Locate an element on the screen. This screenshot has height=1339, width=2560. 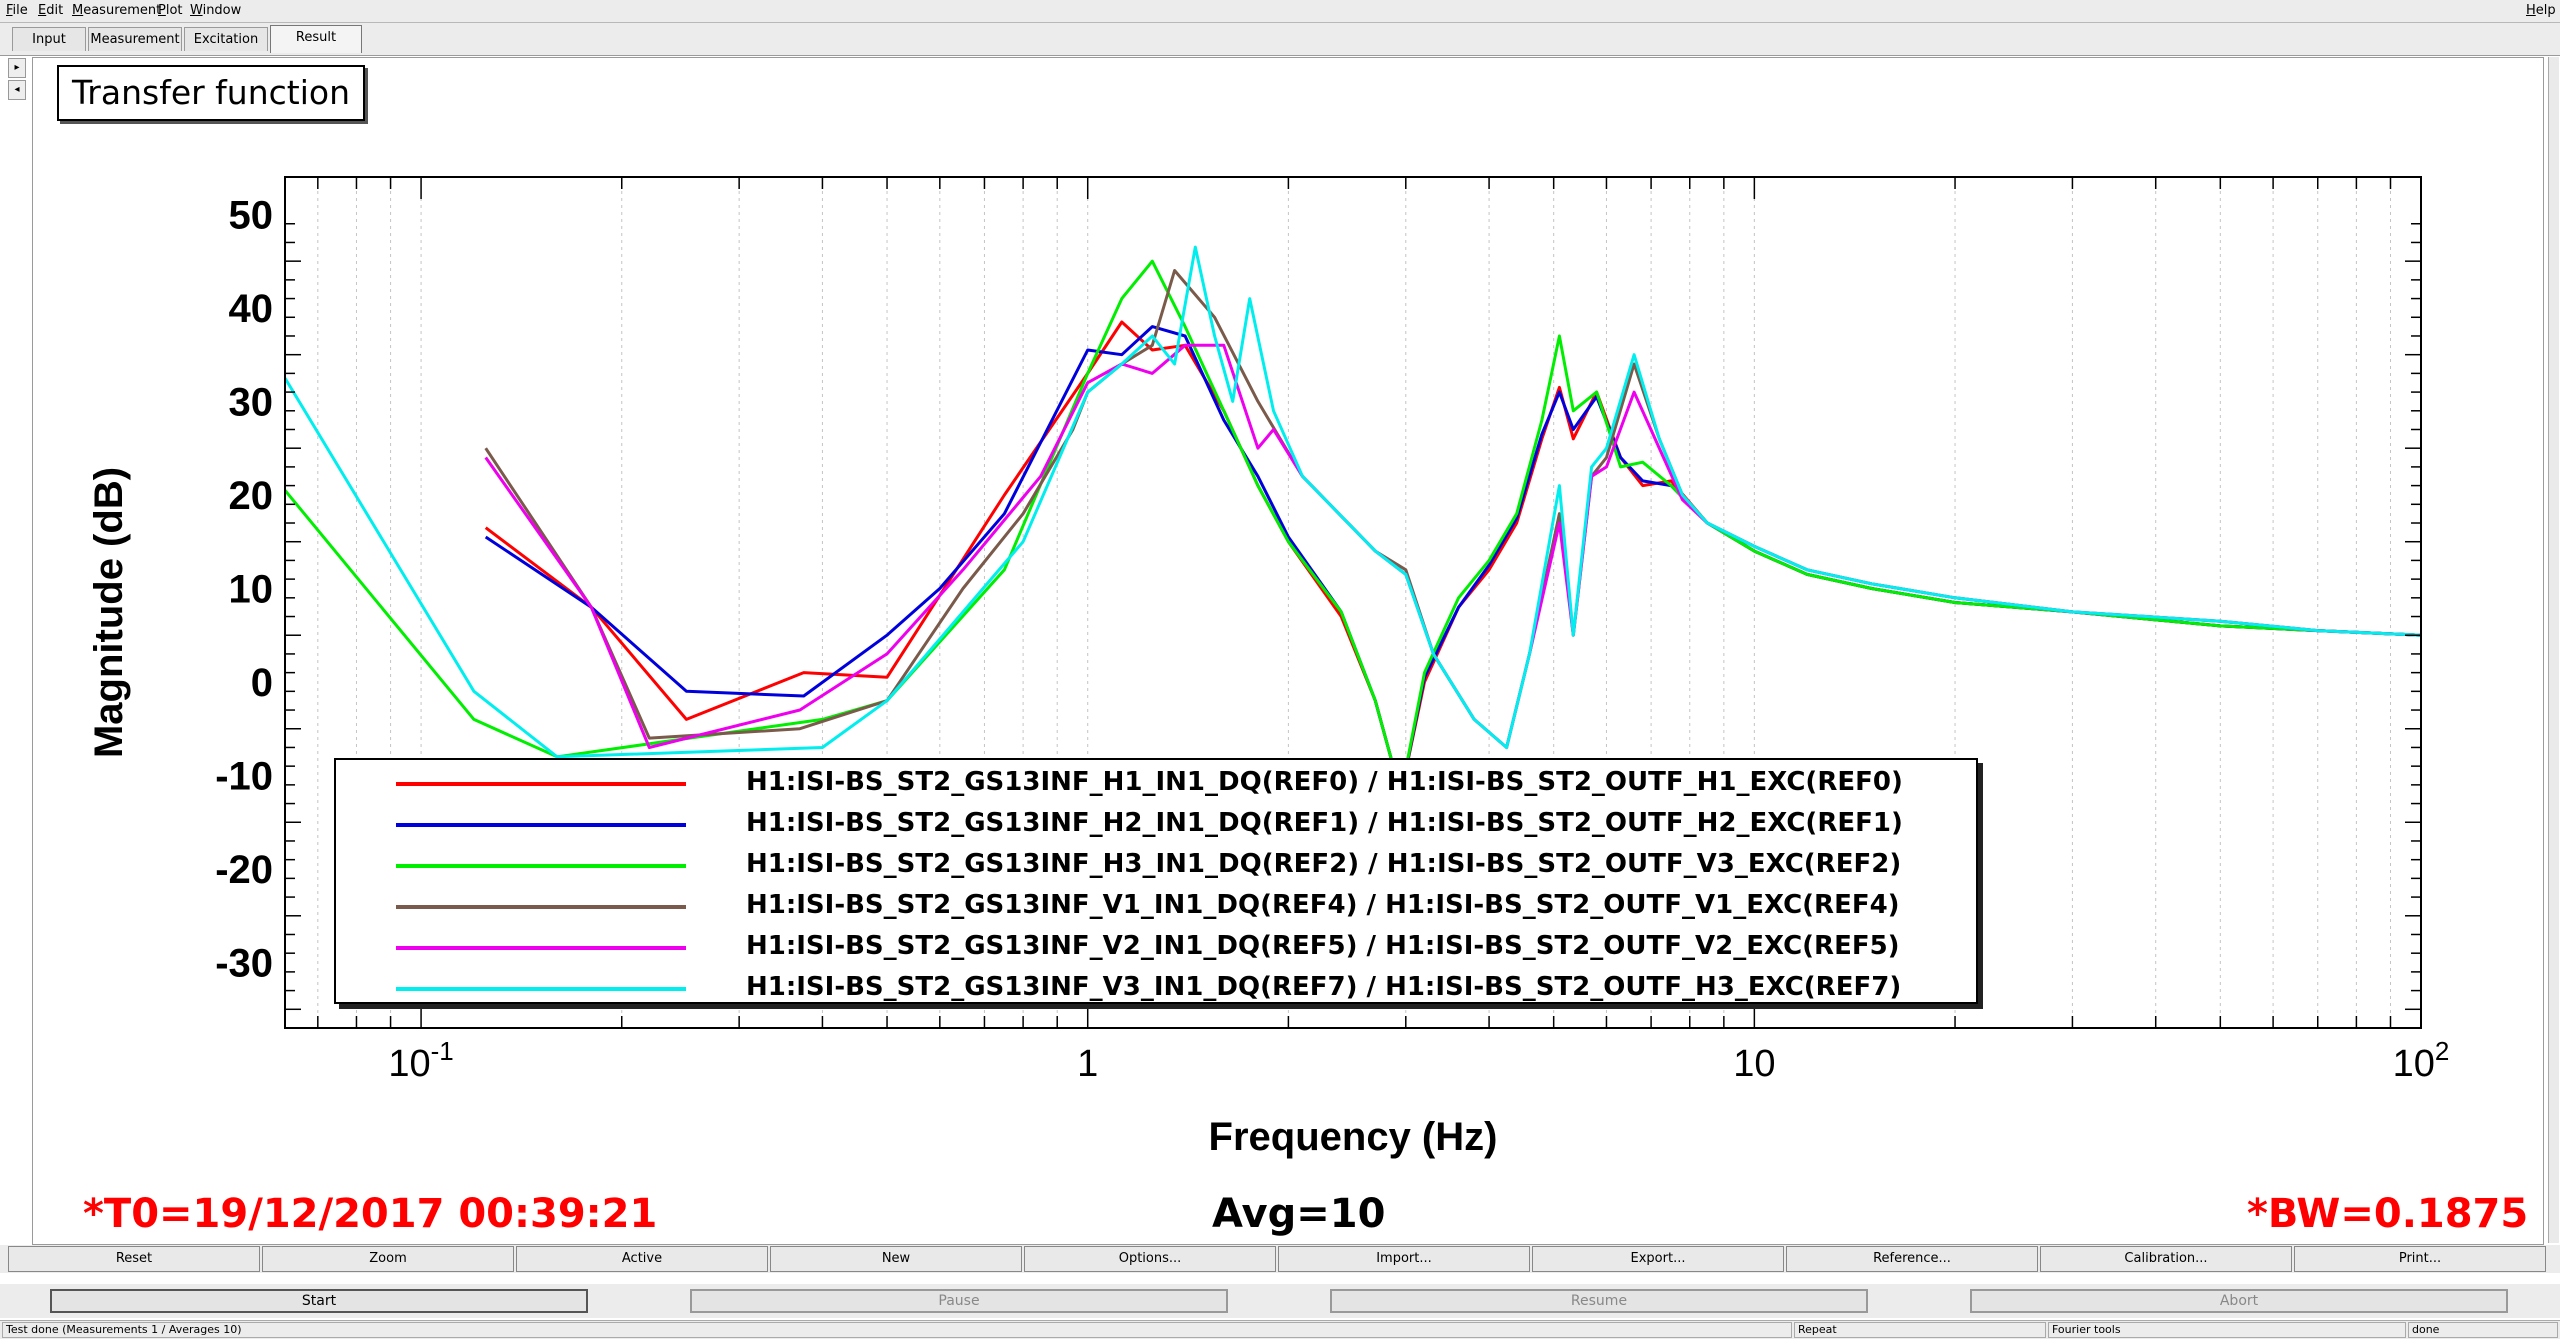
plot-title: Transfer function is located at coordinates (211, 93).